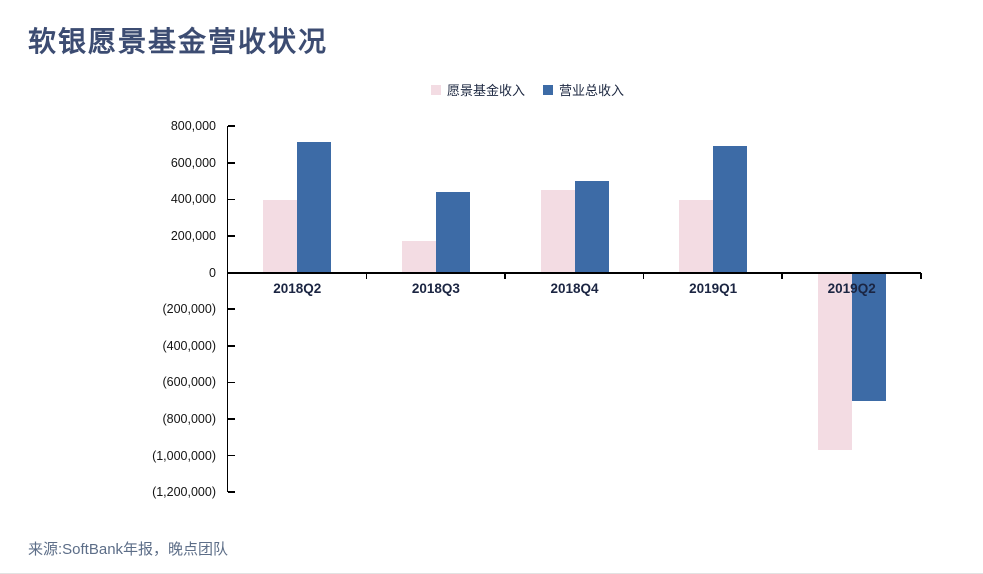 The width and height of the screenshot is (983, 574). What do you see at coordinates (592, 90) in the screenshot?
I see `legend-label: 营业总收入` at bounding box center [592, 90].